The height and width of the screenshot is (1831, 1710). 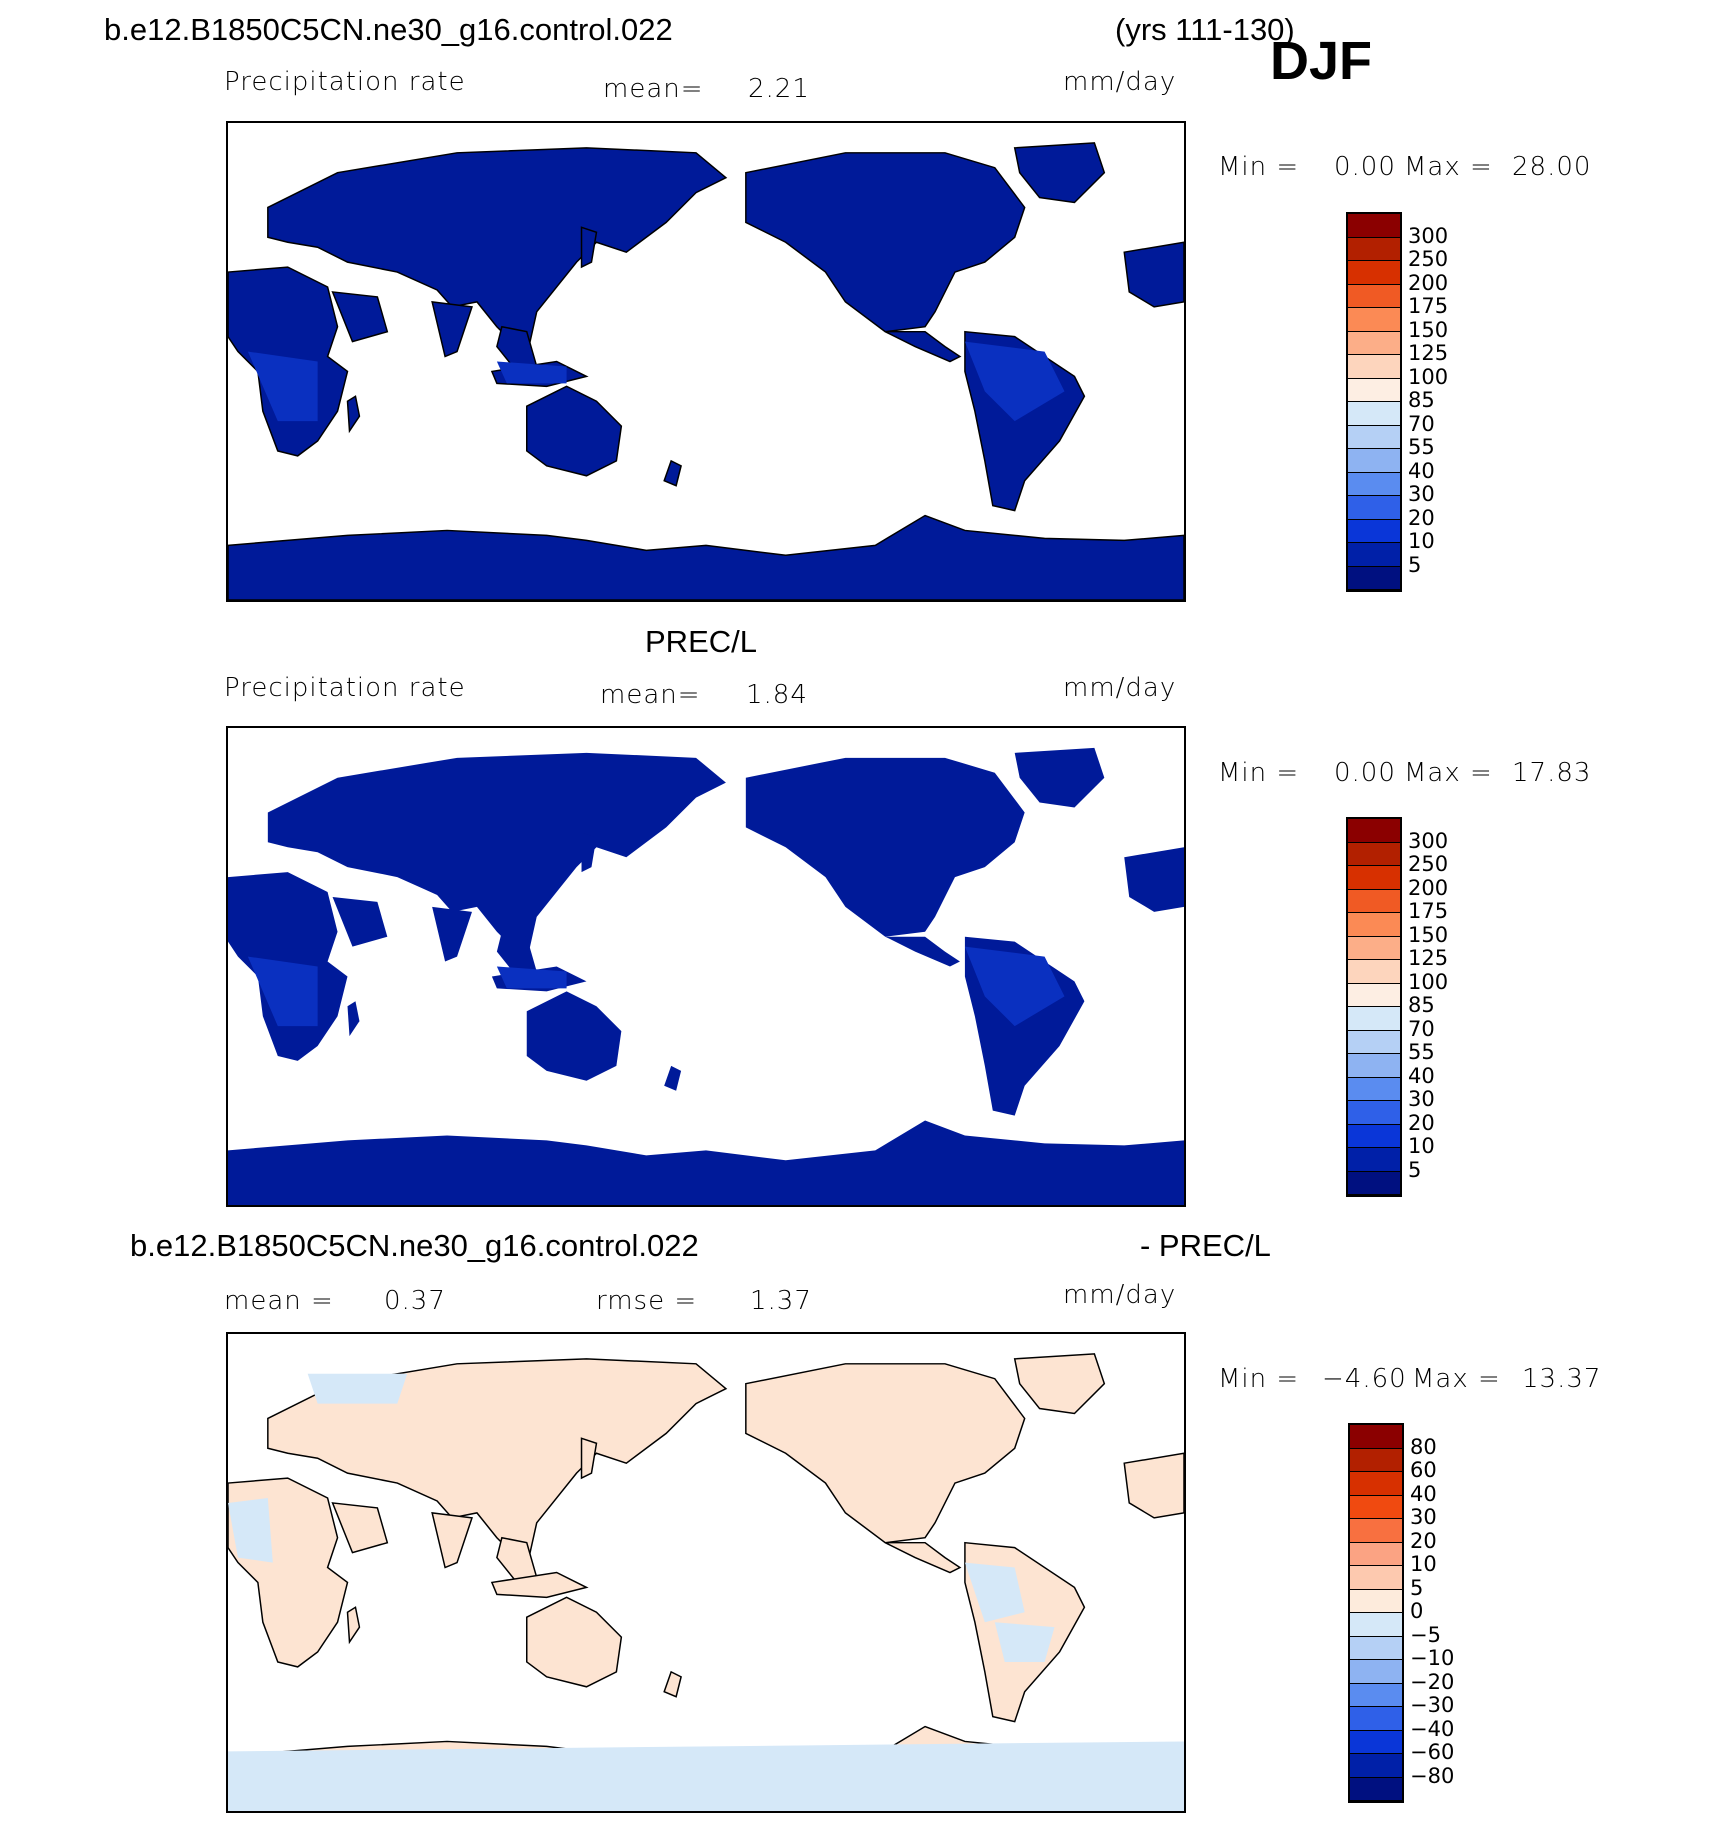 What do you see at coordinates (1421, 447) in the screenshot?
I see `colorbar-tick-label: 55` at bounding box center [1421, 447].